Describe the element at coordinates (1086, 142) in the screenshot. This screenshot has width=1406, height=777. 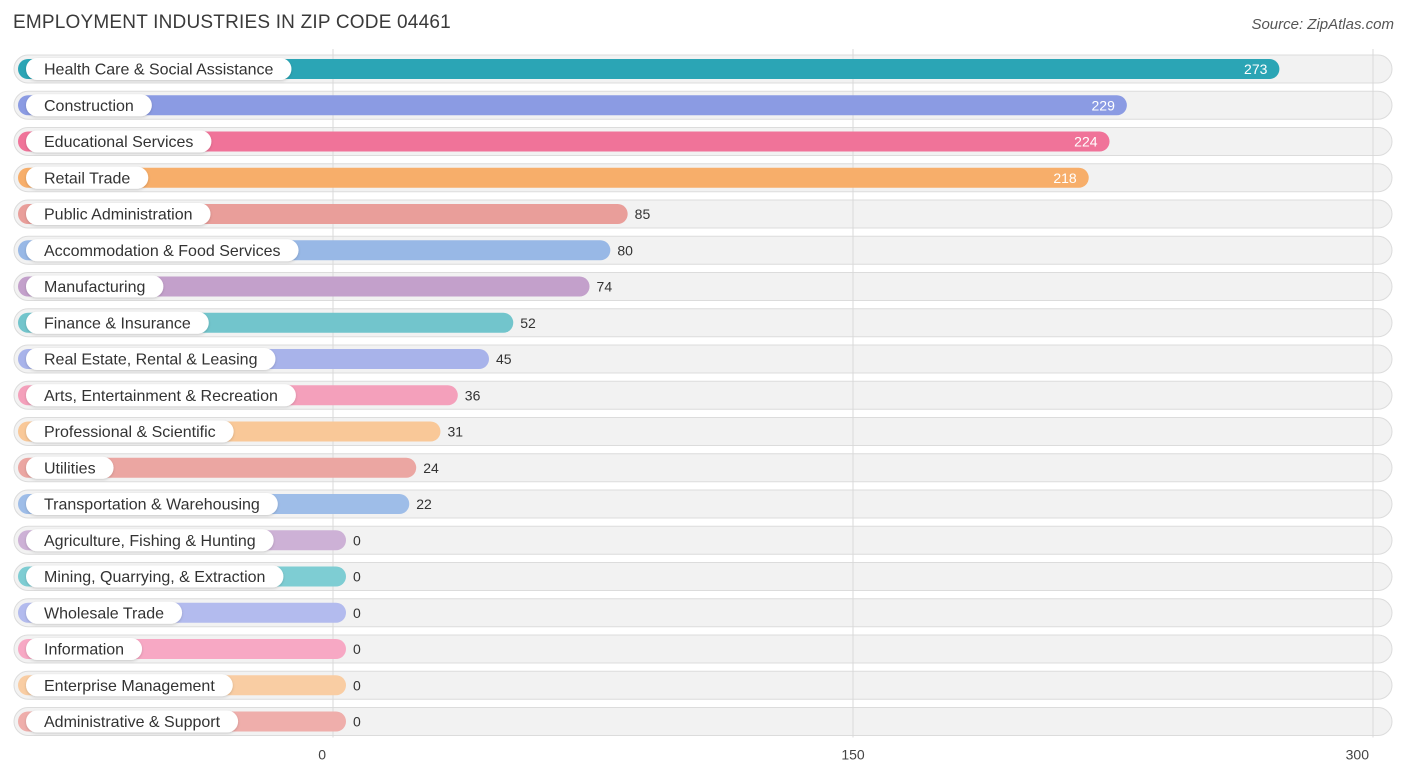
I see `bar-value-label: 224` at that location.